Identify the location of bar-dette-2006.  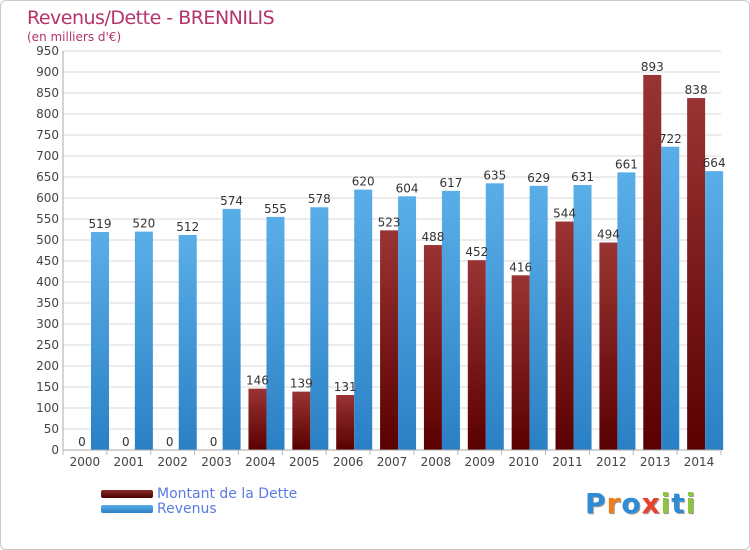
(345, 422).